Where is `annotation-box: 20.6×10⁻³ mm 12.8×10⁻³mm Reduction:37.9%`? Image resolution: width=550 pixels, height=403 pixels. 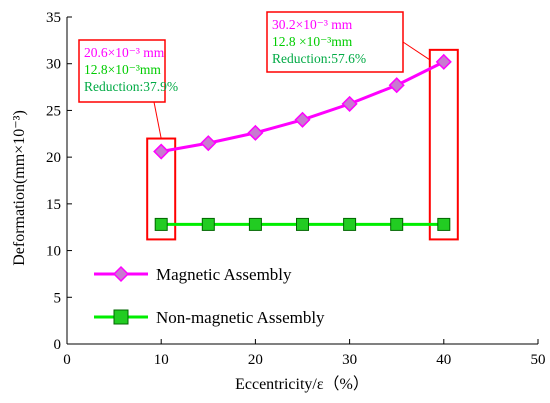 annotation-box: 20.6×10⁻³ mm 12.8×10⁻³mm Reduction:37.9% is located at coordinates (128, 89).